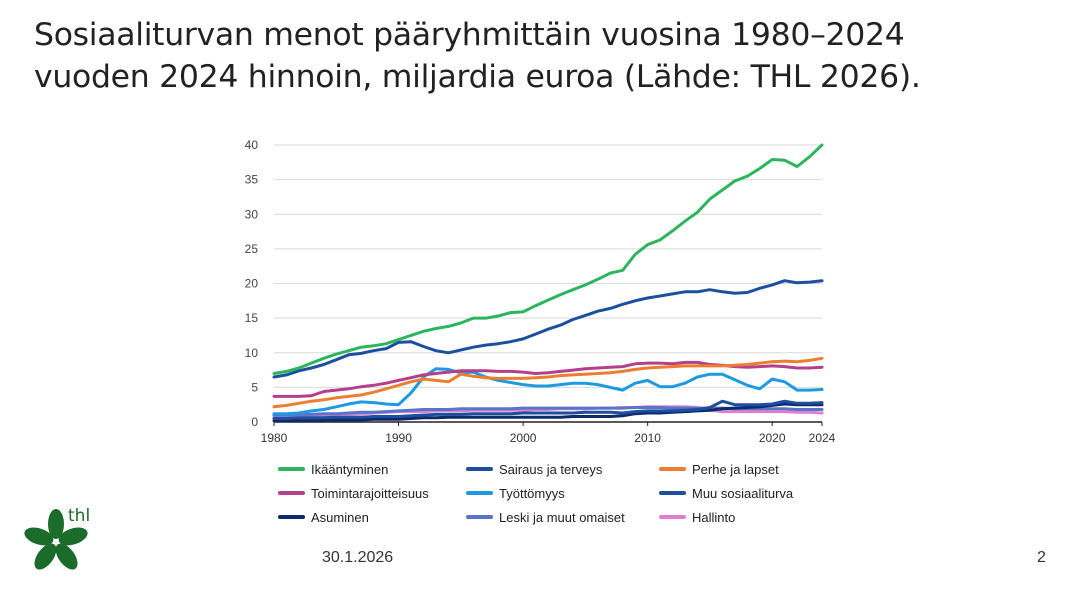 The height and width of the screenshot is (592, 1080). Describe the element at coordinates (1041, 557) in the screenshot. I see `page-number: 2` at that location.